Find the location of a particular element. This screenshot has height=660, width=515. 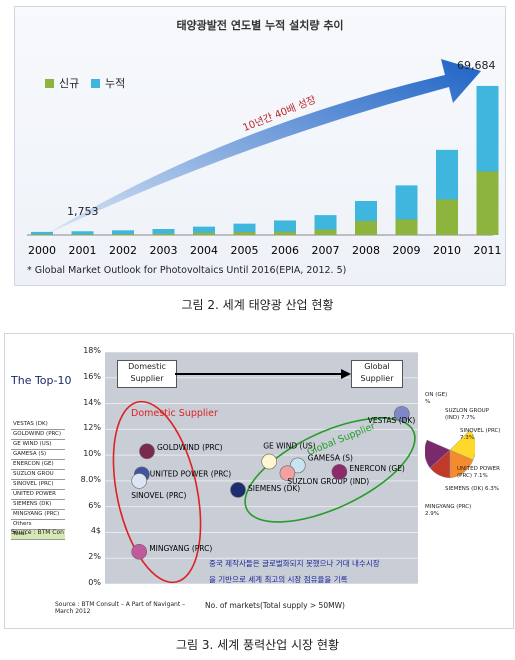

point-label: VESTAS (DK) is located at coordinates (392, 420).